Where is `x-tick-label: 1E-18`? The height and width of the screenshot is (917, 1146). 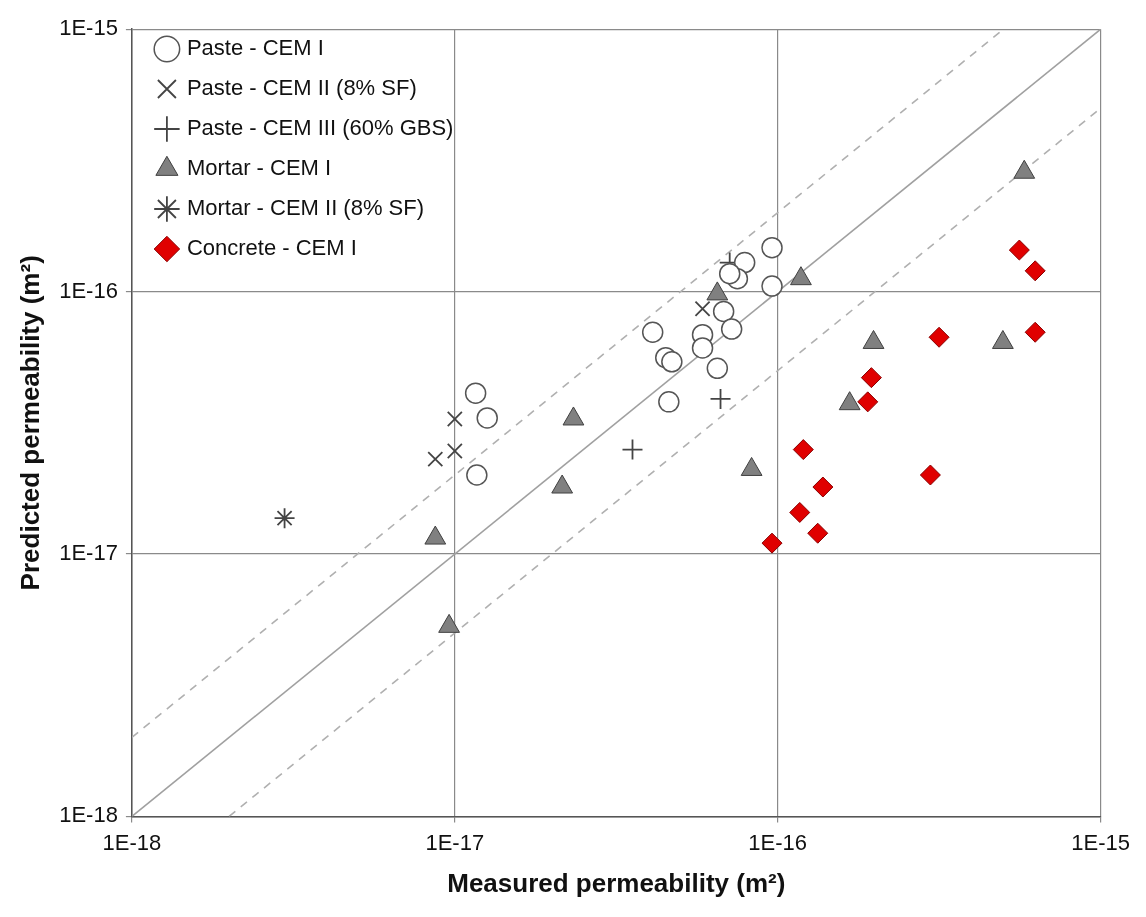 x-tick-label: 1E-18 is located at coordinates (132, 842).